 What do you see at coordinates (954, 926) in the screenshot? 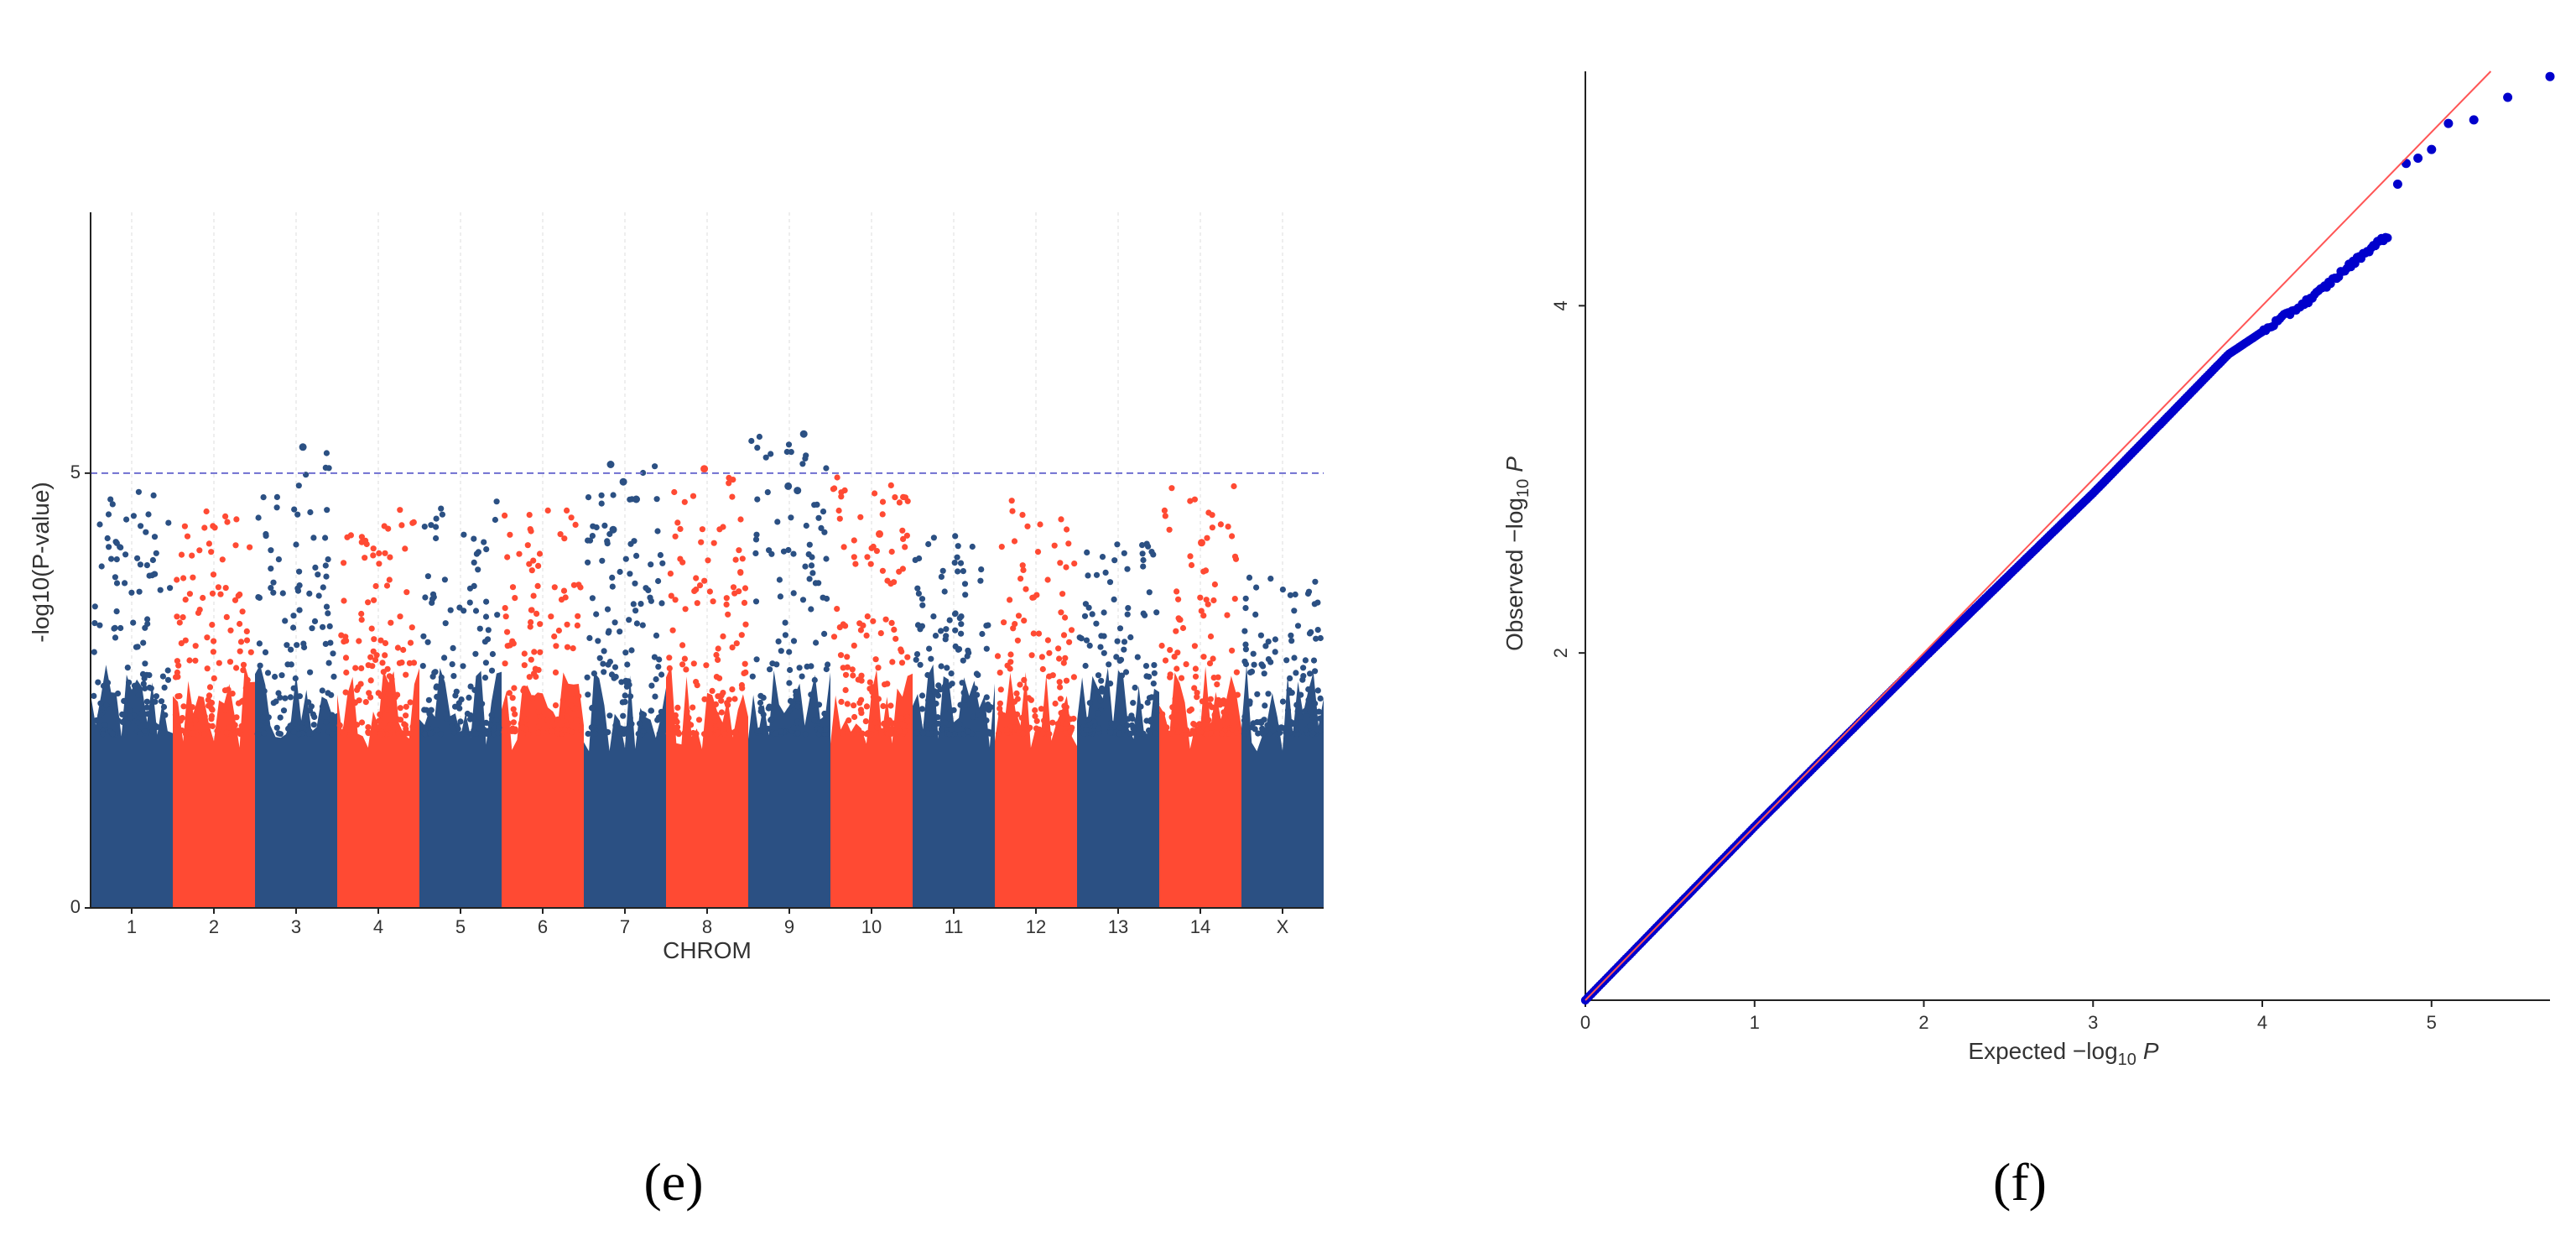
I see `x-tick-chrom-11: 11` at bounding box center [954, 926].